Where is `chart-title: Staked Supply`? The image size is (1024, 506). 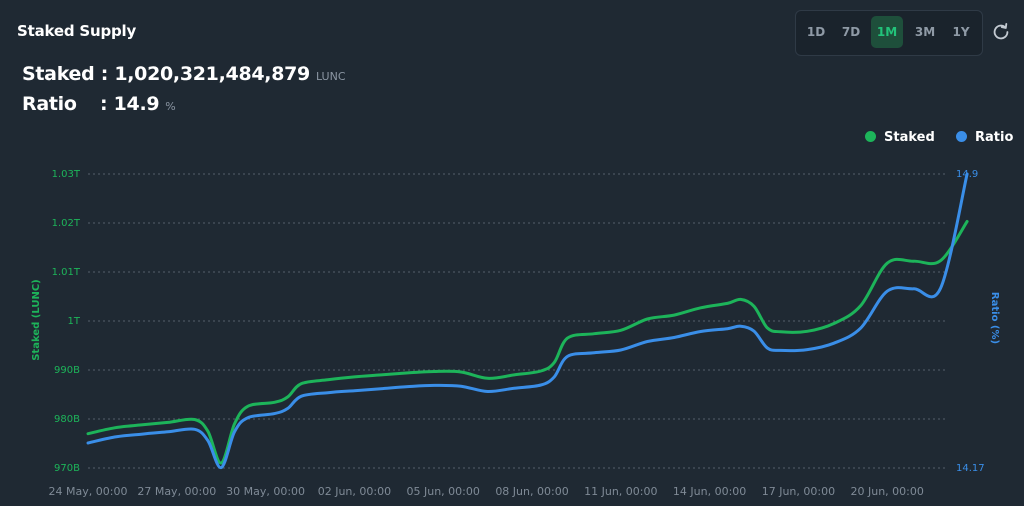 chart-title: Staked Supply is located at coordinates (77, 31).